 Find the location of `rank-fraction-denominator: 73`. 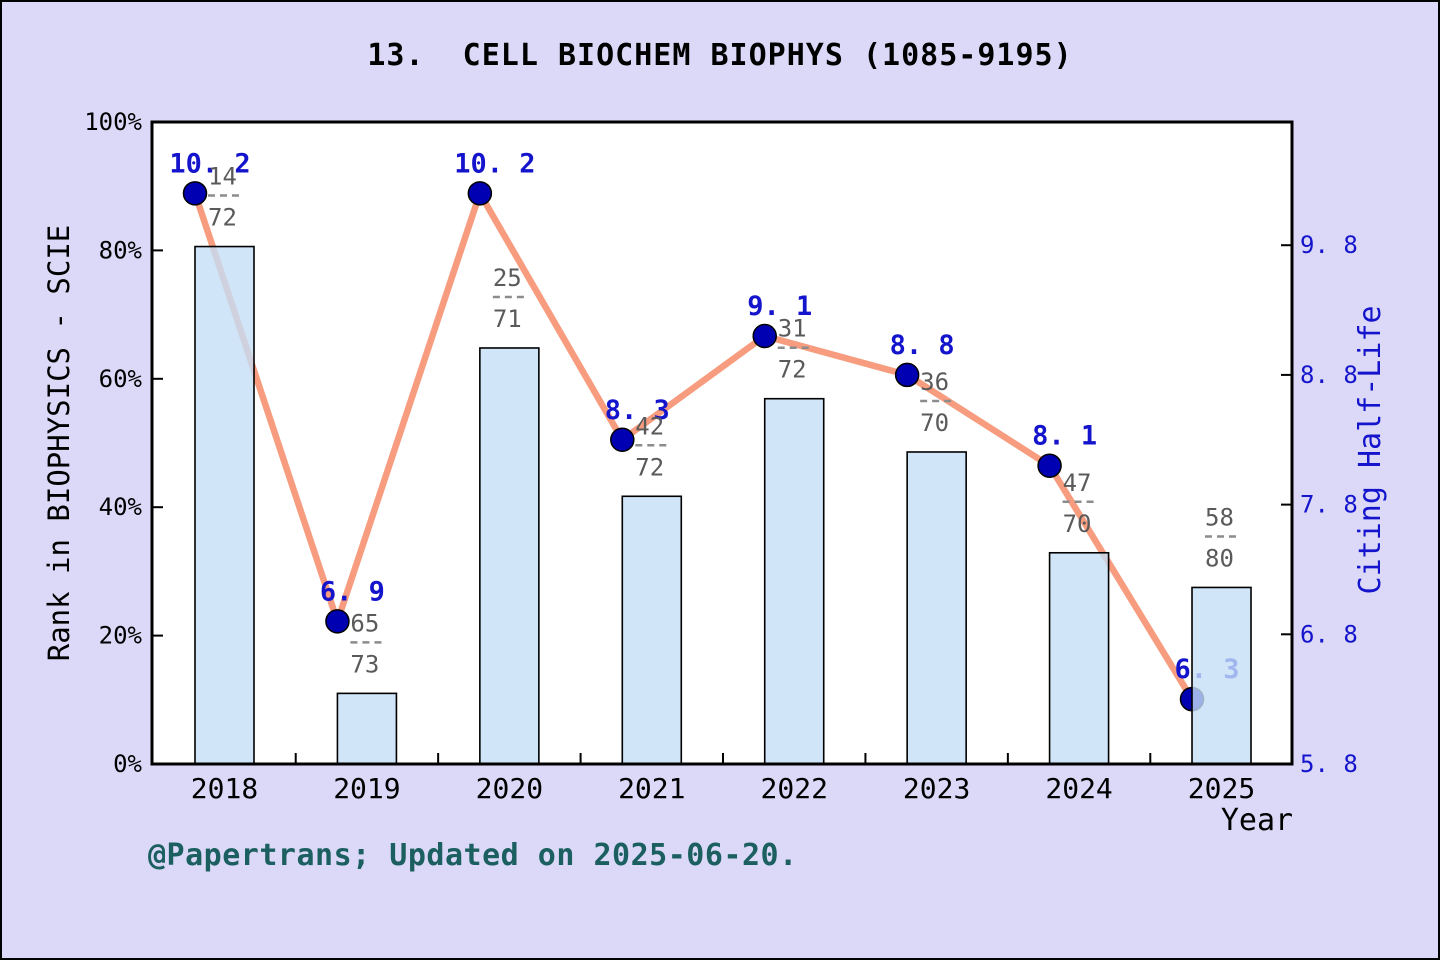

rank-fraction-denominator: 73 is located at coordinates (364, 664).